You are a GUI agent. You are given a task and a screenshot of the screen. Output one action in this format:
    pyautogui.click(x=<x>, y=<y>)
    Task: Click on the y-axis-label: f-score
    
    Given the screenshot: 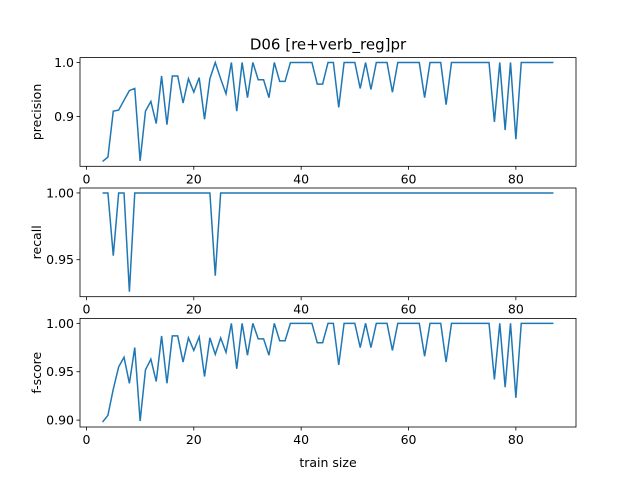 What is the action you would take?
    pyautogui.click(x=36, y=372)
    